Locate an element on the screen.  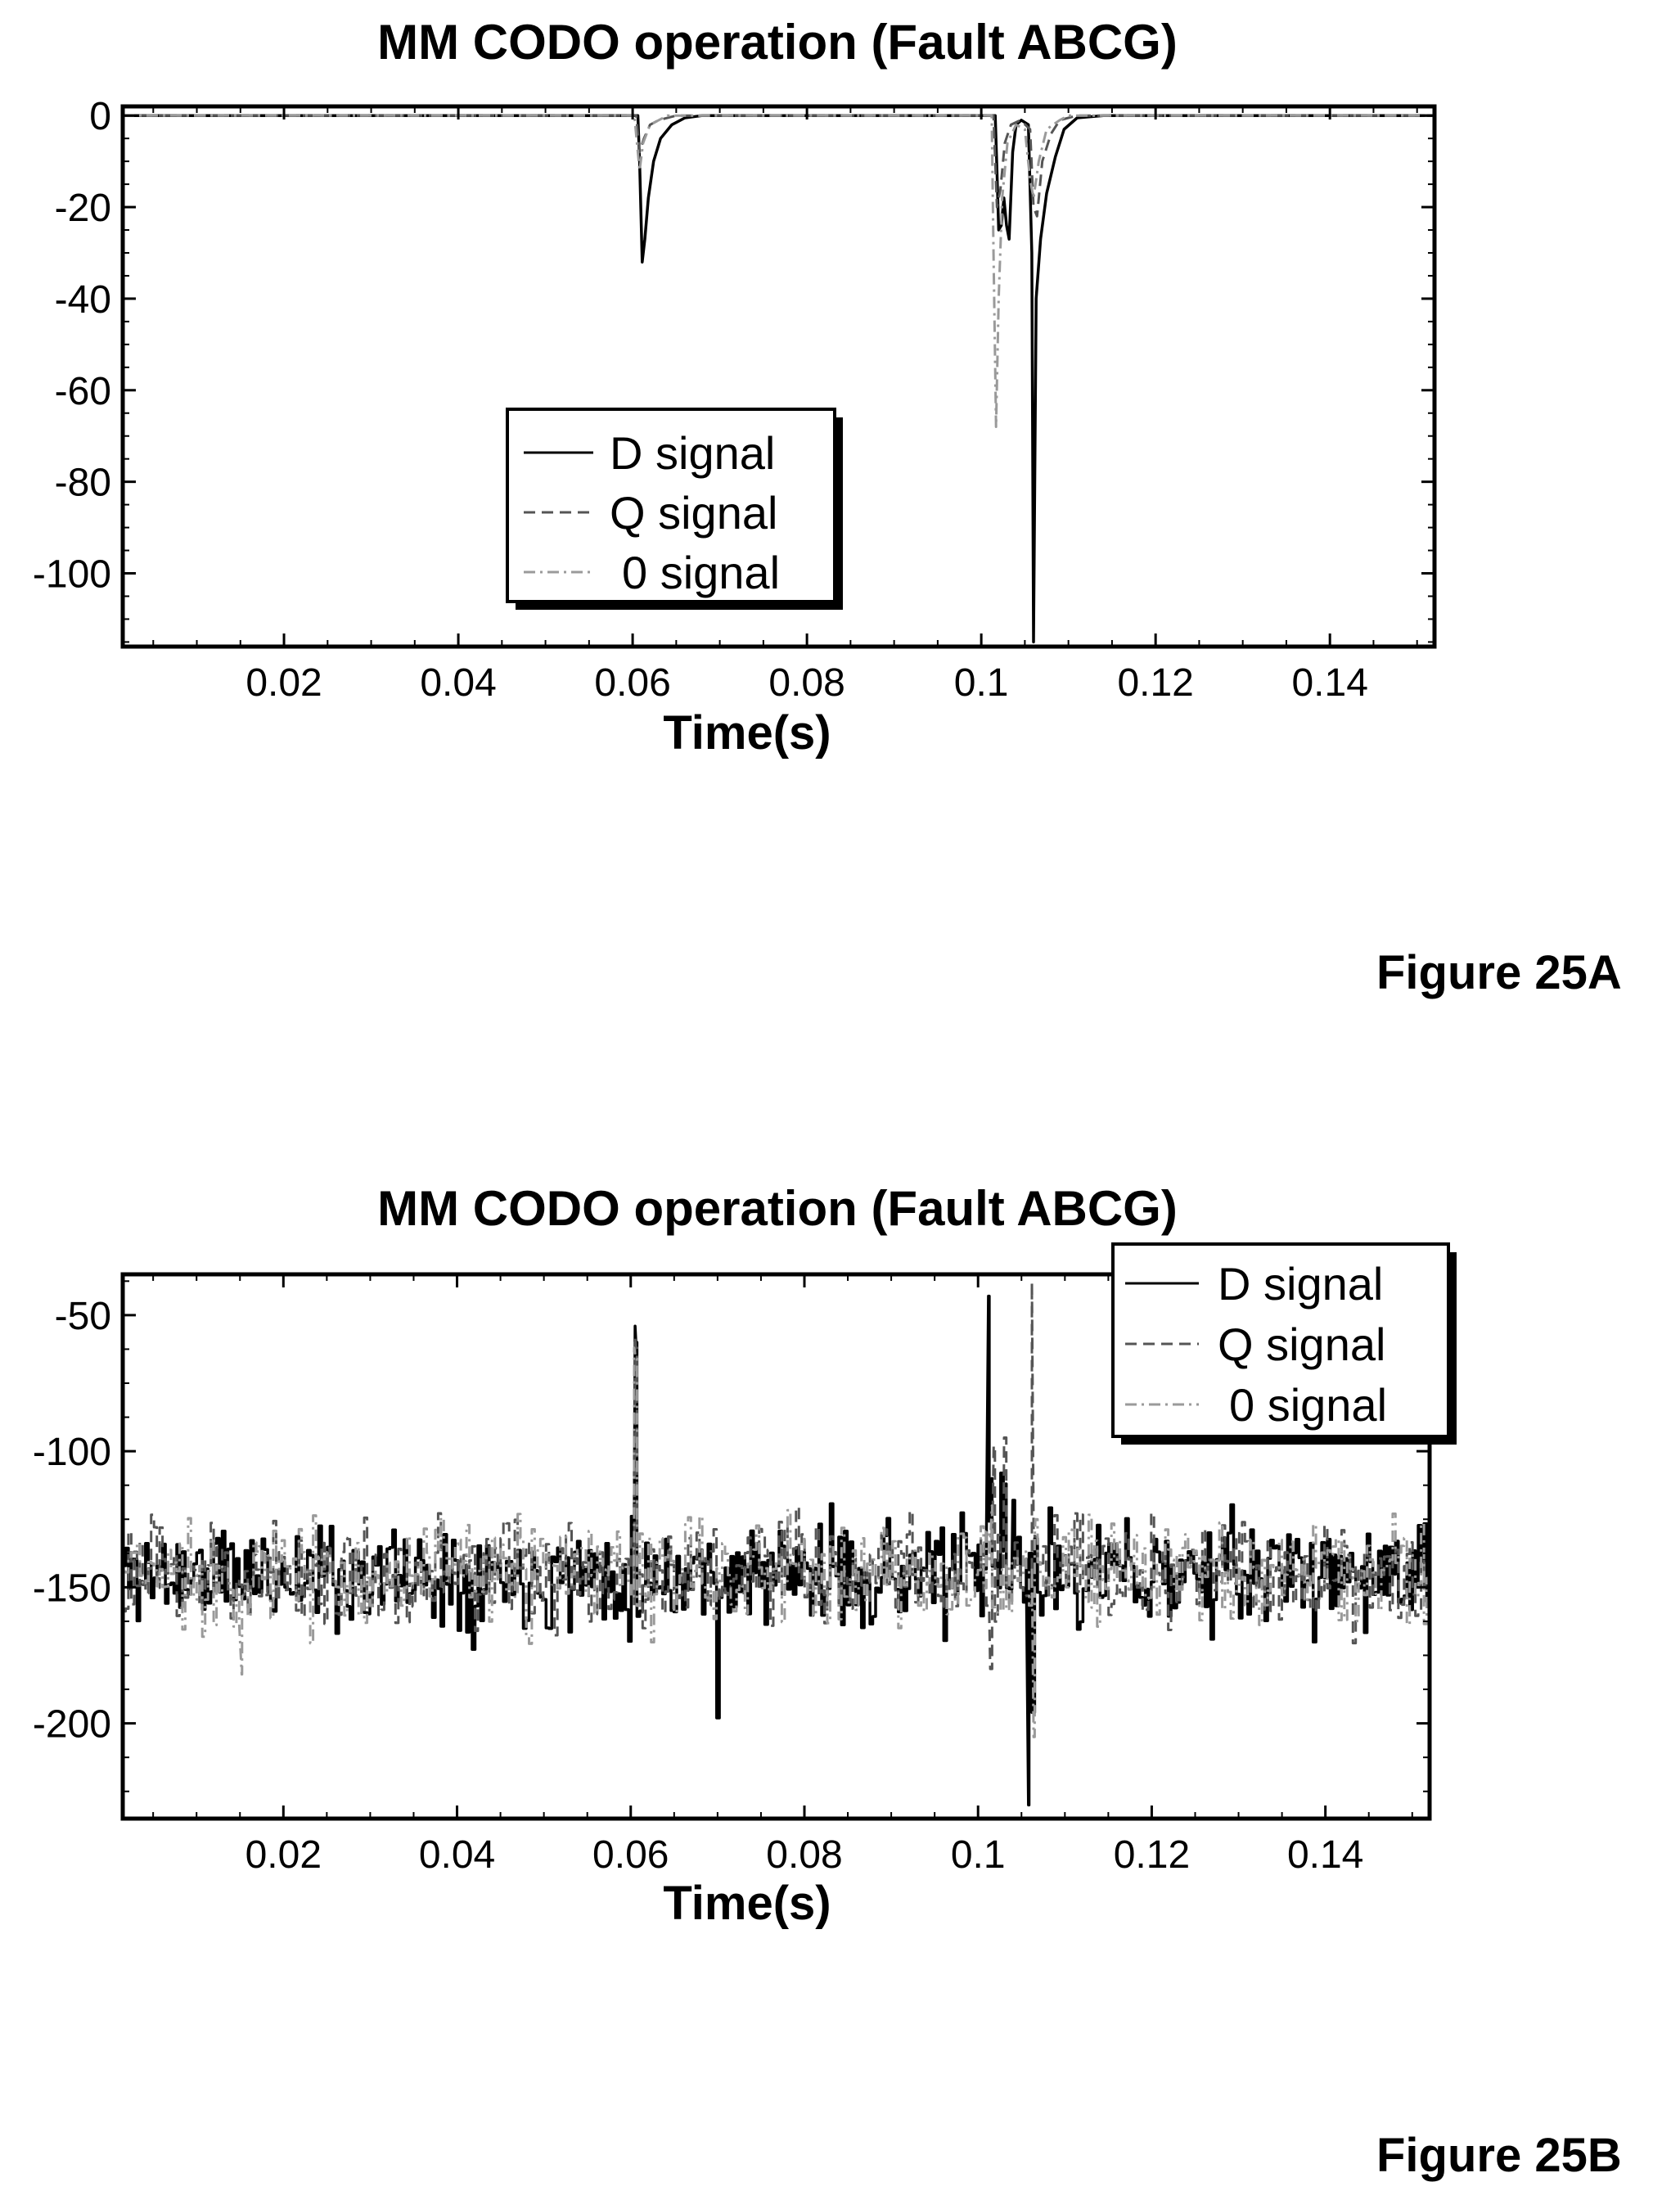
chart-b-xtick-label: 0.02 is located at coordinates (284, 1855).